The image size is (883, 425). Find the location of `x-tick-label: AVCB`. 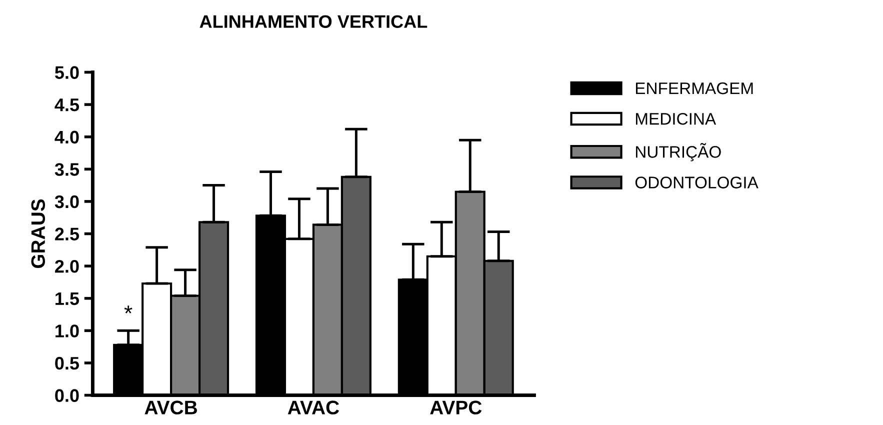

x-tick-label: AVCB is located at coordinates (170, 407).